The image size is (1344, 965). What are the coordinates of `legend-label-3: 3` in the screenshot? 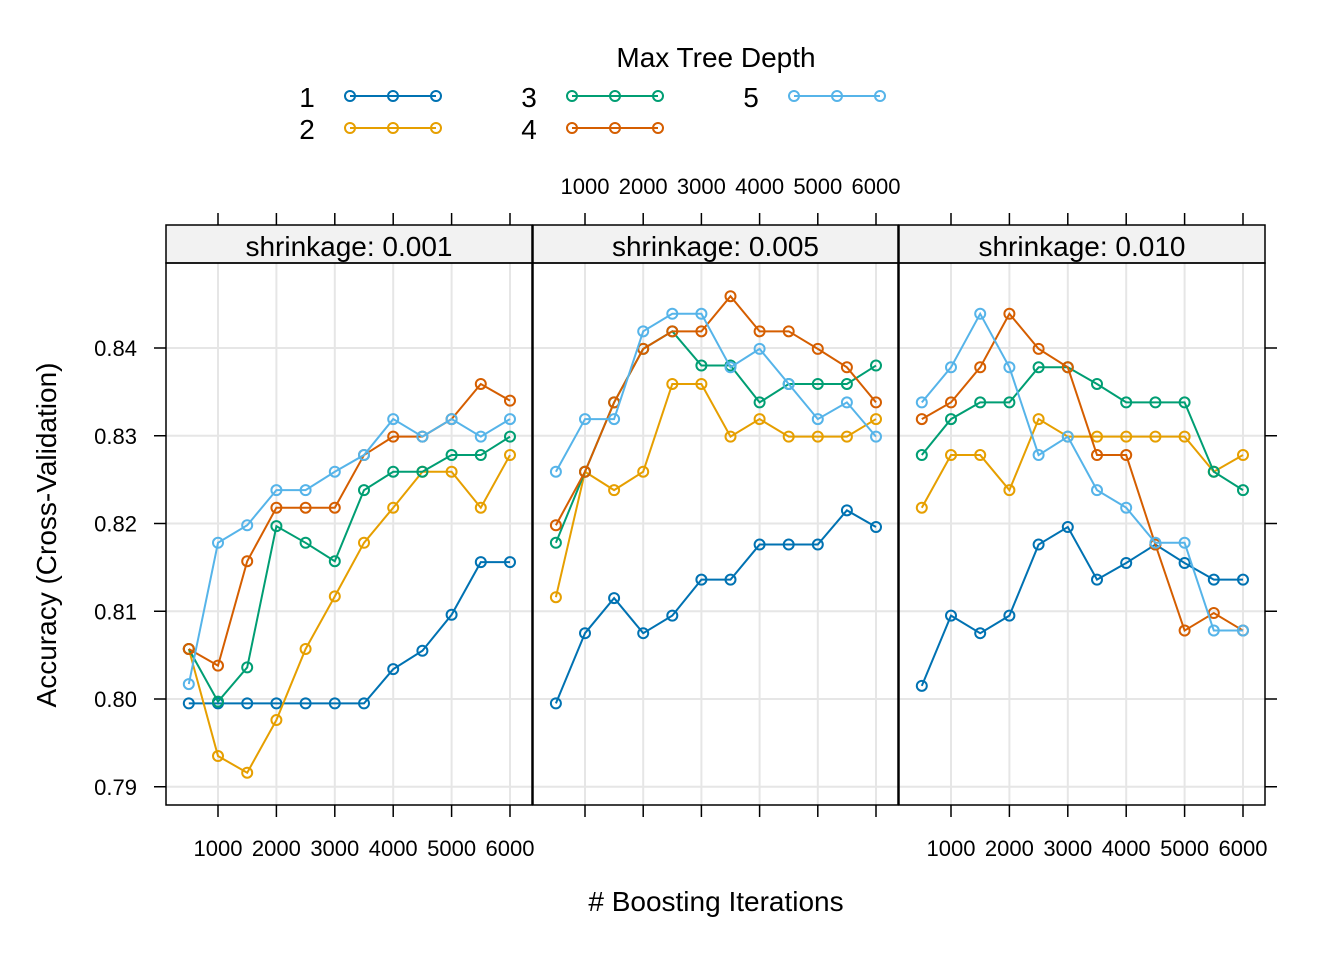 It's located at (529, 97).